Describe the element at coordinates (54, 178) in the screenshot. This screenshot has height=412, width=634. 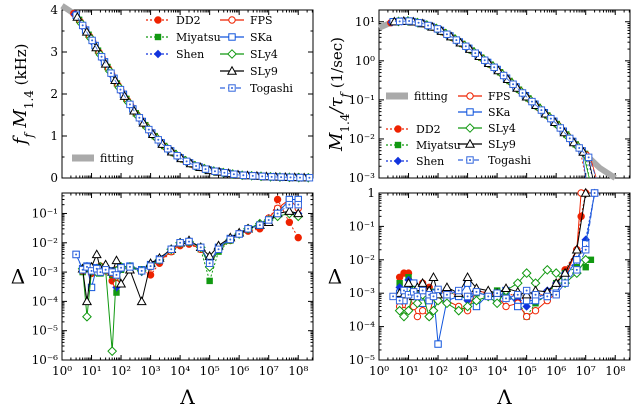
I see `y-tick-label: 0` at that location.